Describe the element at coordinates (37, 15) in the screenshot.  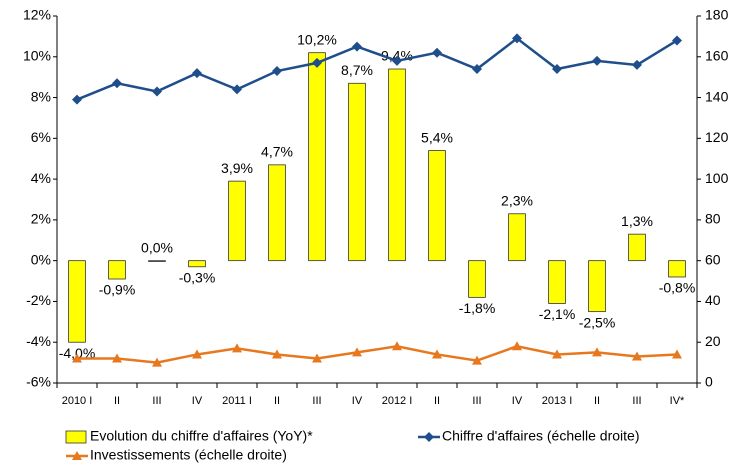
I see `y-tick-label: 12%` at that location.